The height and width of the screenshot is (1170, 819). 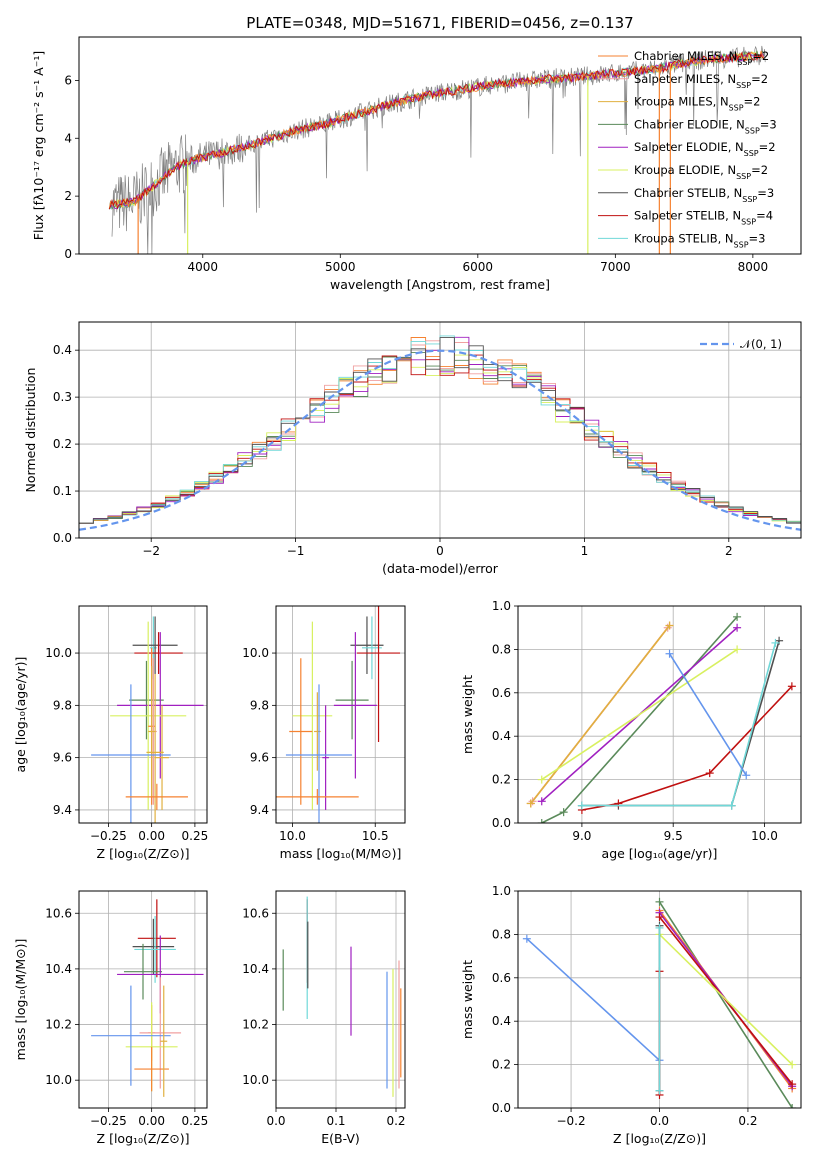 What do you see at coordinates (440, 440) in the screenshot?
I see `normal-distribution-curve` at bounding box center [440, 440].